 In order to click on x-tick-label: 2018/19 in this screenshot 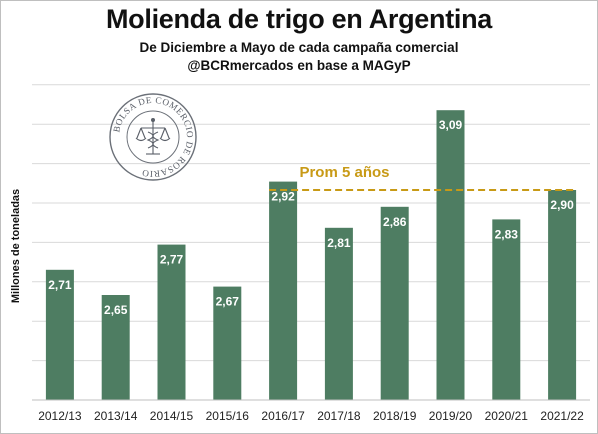, I will do `click(395, 416)`.